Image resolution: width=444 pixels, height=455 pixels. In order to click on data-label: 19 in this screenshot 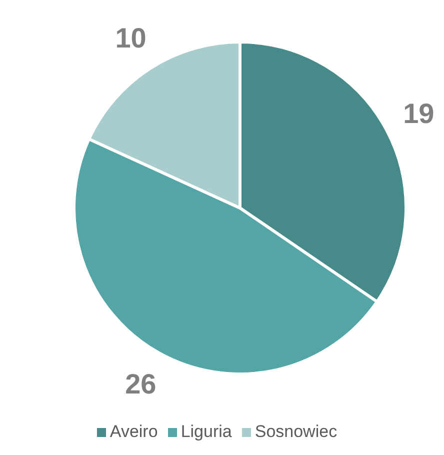, I will do `click(418, 114)`.